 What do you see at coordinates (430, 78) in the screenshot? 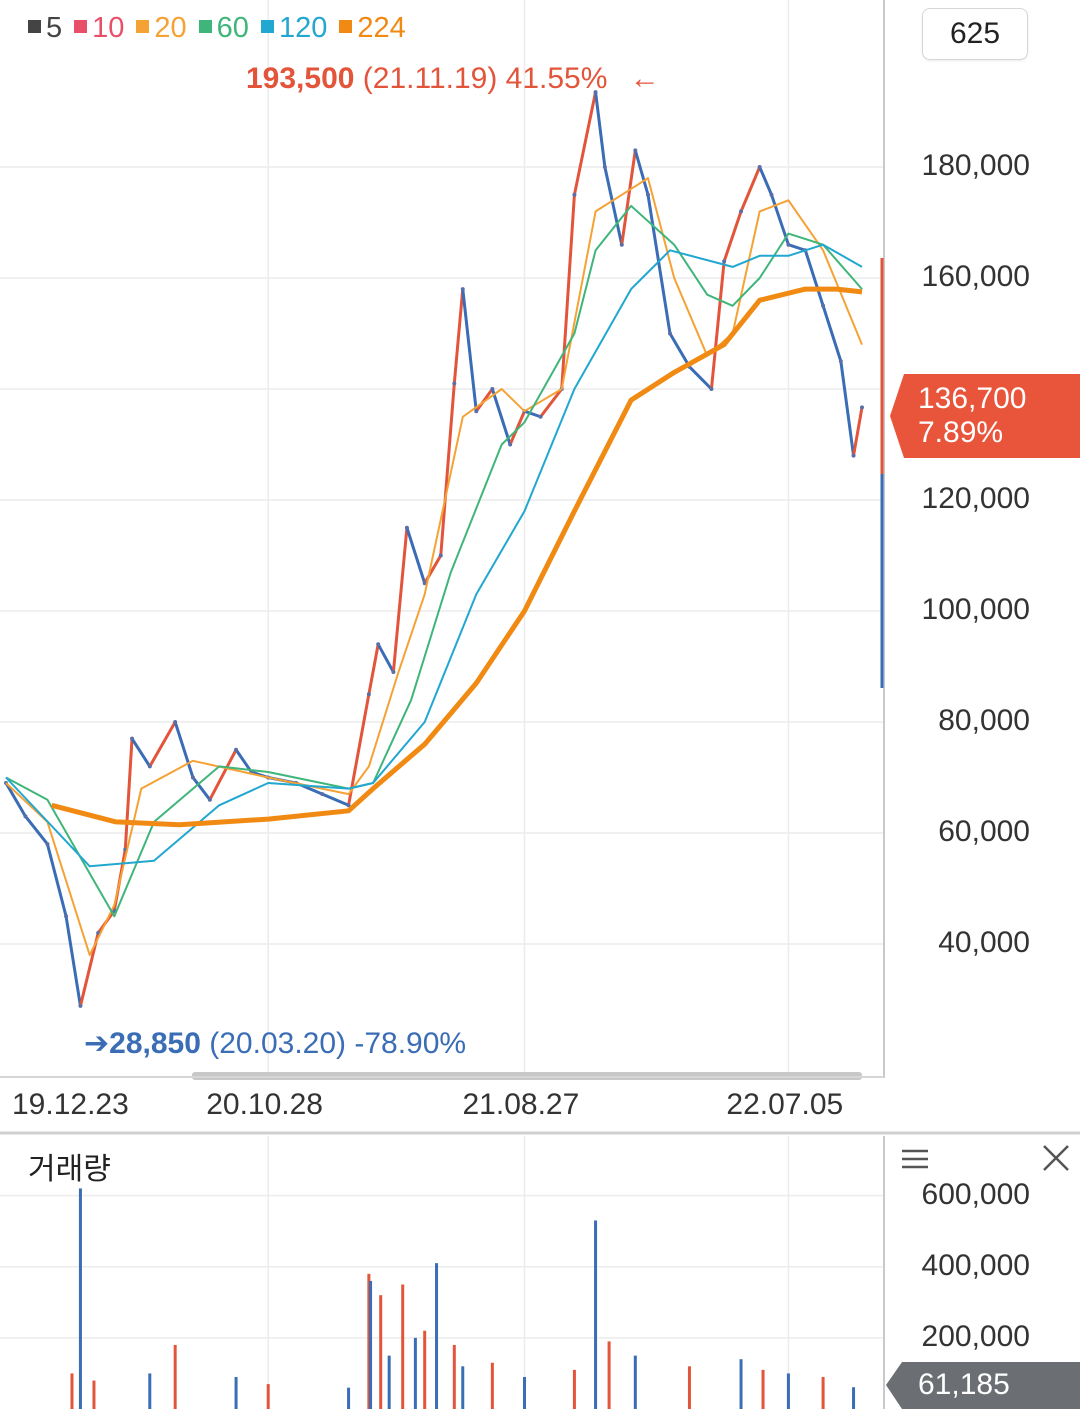
I see `max-price-date: (21.11.19)` at bounding box center [430, 78].